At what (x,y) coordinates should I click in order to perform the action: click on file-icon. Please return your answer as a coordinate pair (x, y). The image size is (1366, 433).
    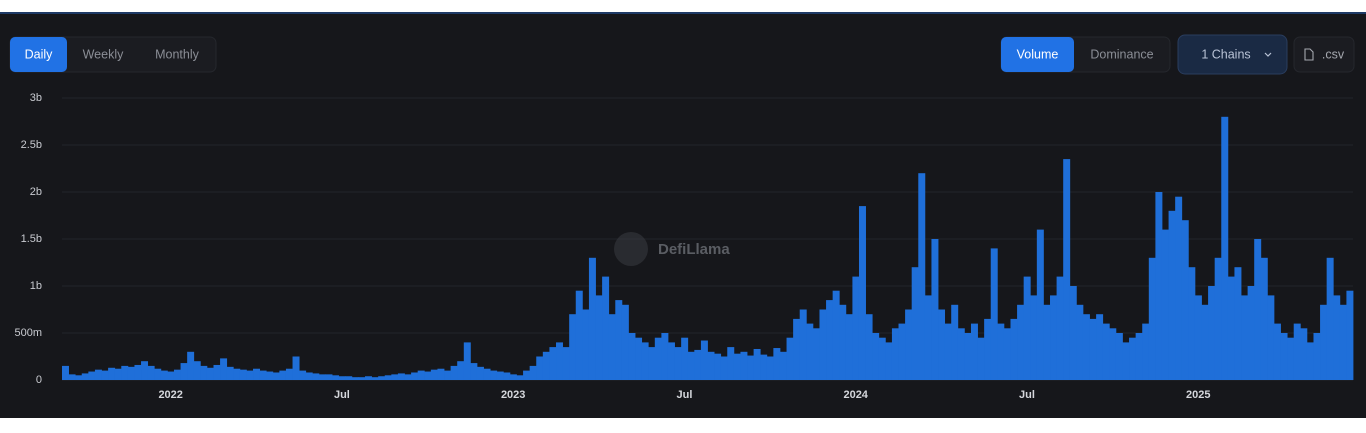
    Looking at the image, I should click on (1309, 54).